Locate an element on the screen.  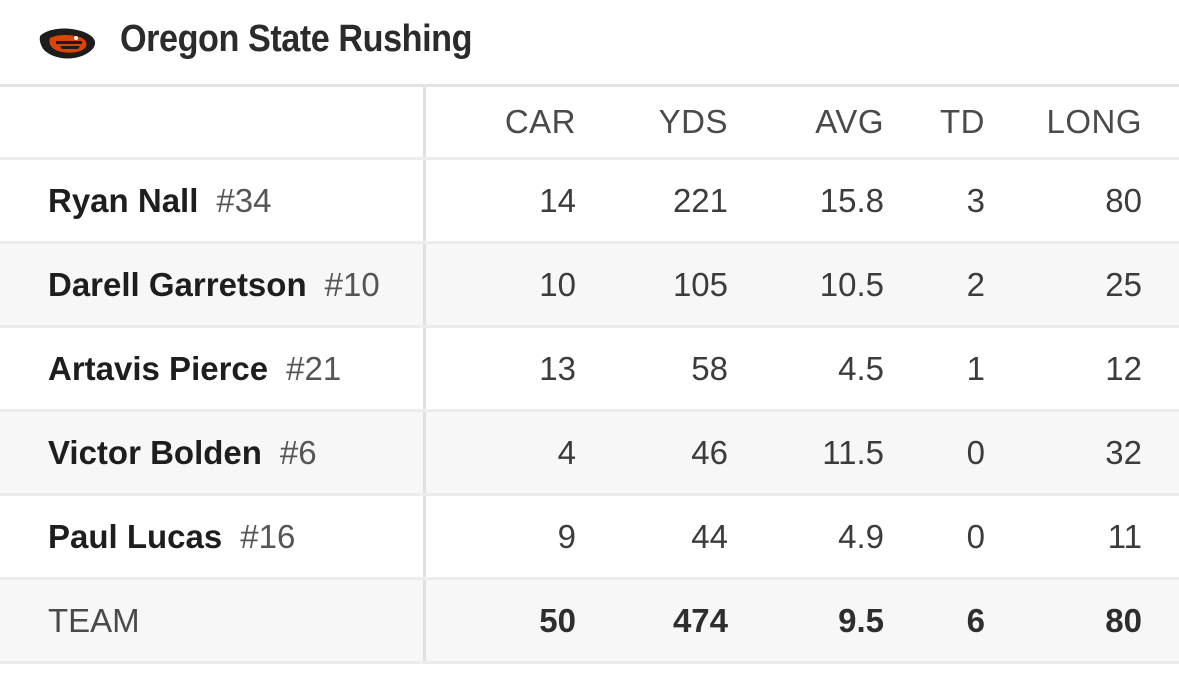
car-value: 10 is located at coordinates (557, 284).